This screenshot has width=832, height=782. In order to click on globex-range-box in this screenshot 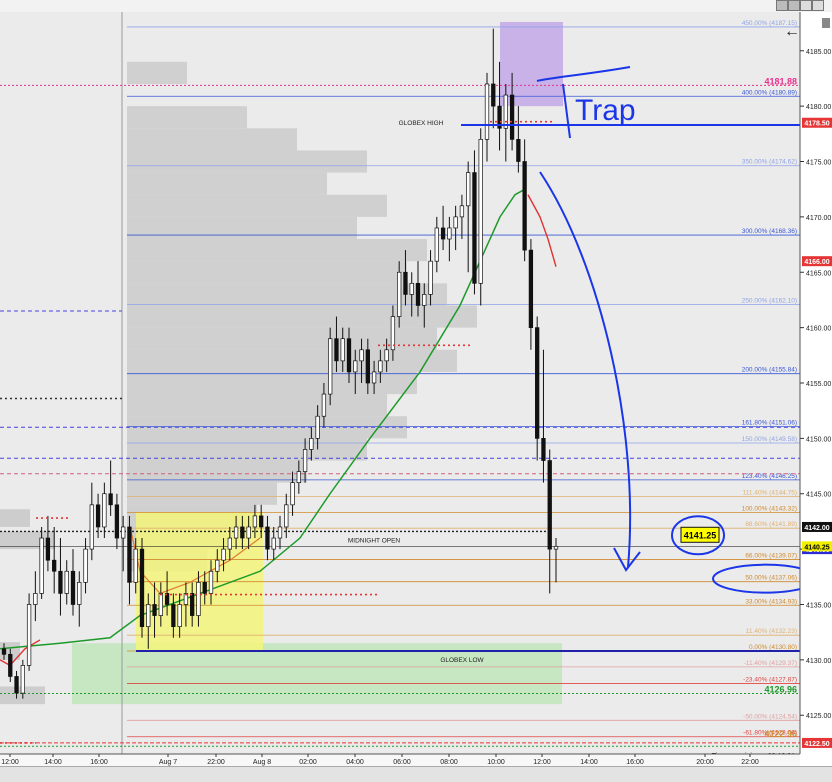, I will do `click(317, 674)`.